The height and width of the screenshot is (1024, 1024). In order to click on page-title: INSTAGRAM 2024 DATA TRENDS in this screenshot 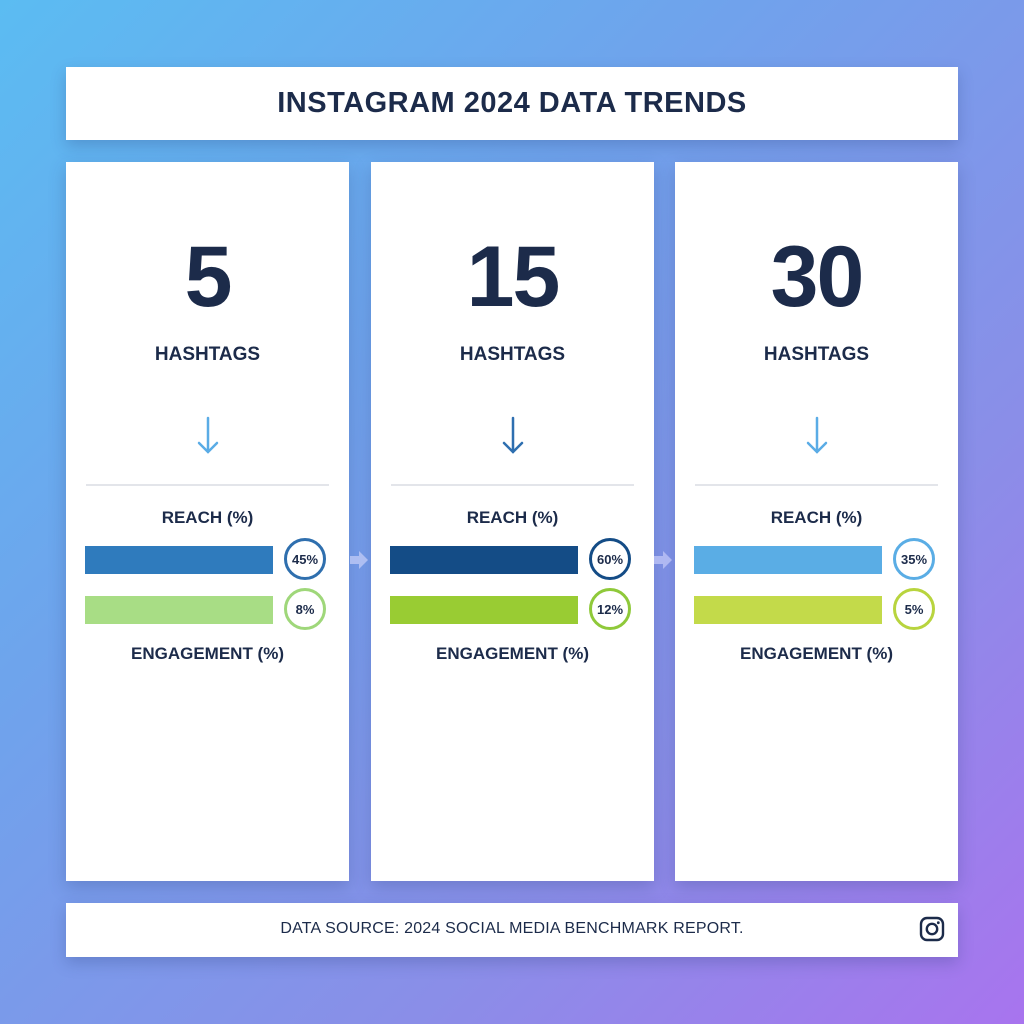, I will do `click(512, 103)`.